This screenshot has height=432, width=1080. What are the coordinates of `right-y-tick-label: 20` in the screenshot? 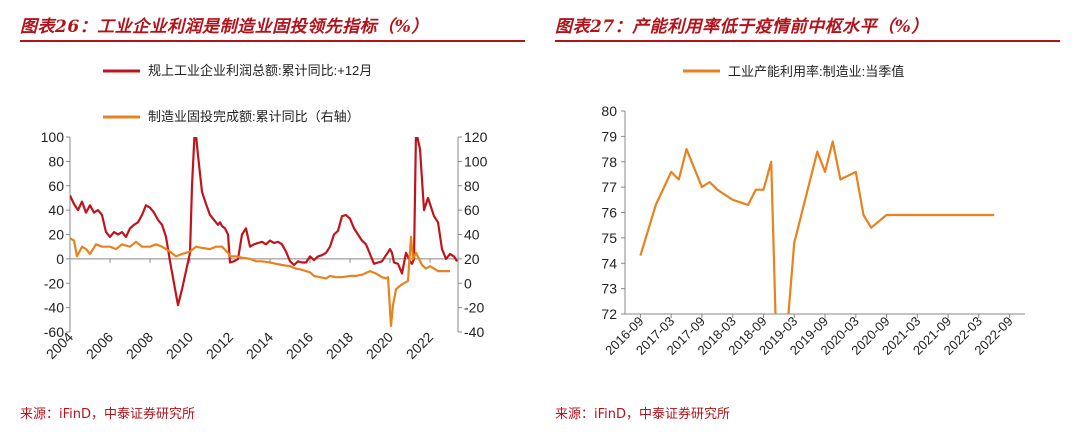 It's located at (472, 259).